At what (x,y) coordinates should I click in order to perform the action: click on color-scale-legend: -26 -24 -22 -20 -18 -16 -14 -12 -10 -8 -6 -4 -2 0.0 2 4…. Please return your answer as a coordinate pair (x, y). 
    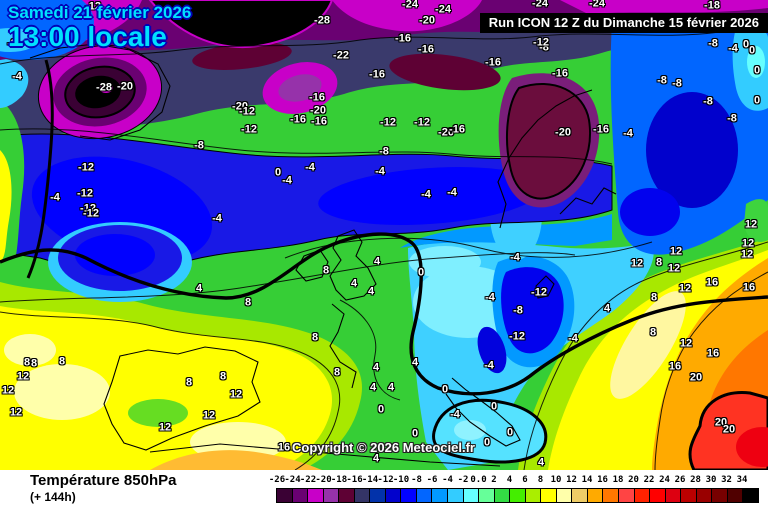
    Looking at the image, I should click on (514, 491).